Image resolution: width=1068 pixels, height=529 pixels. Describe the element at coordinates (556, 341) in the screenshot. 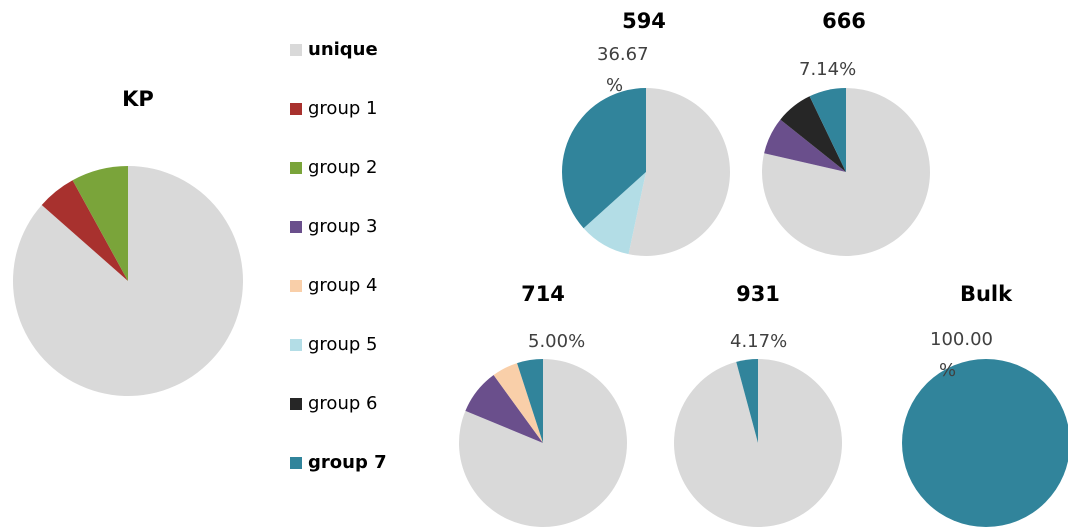

I see `data-label: 5.00%` at that location.